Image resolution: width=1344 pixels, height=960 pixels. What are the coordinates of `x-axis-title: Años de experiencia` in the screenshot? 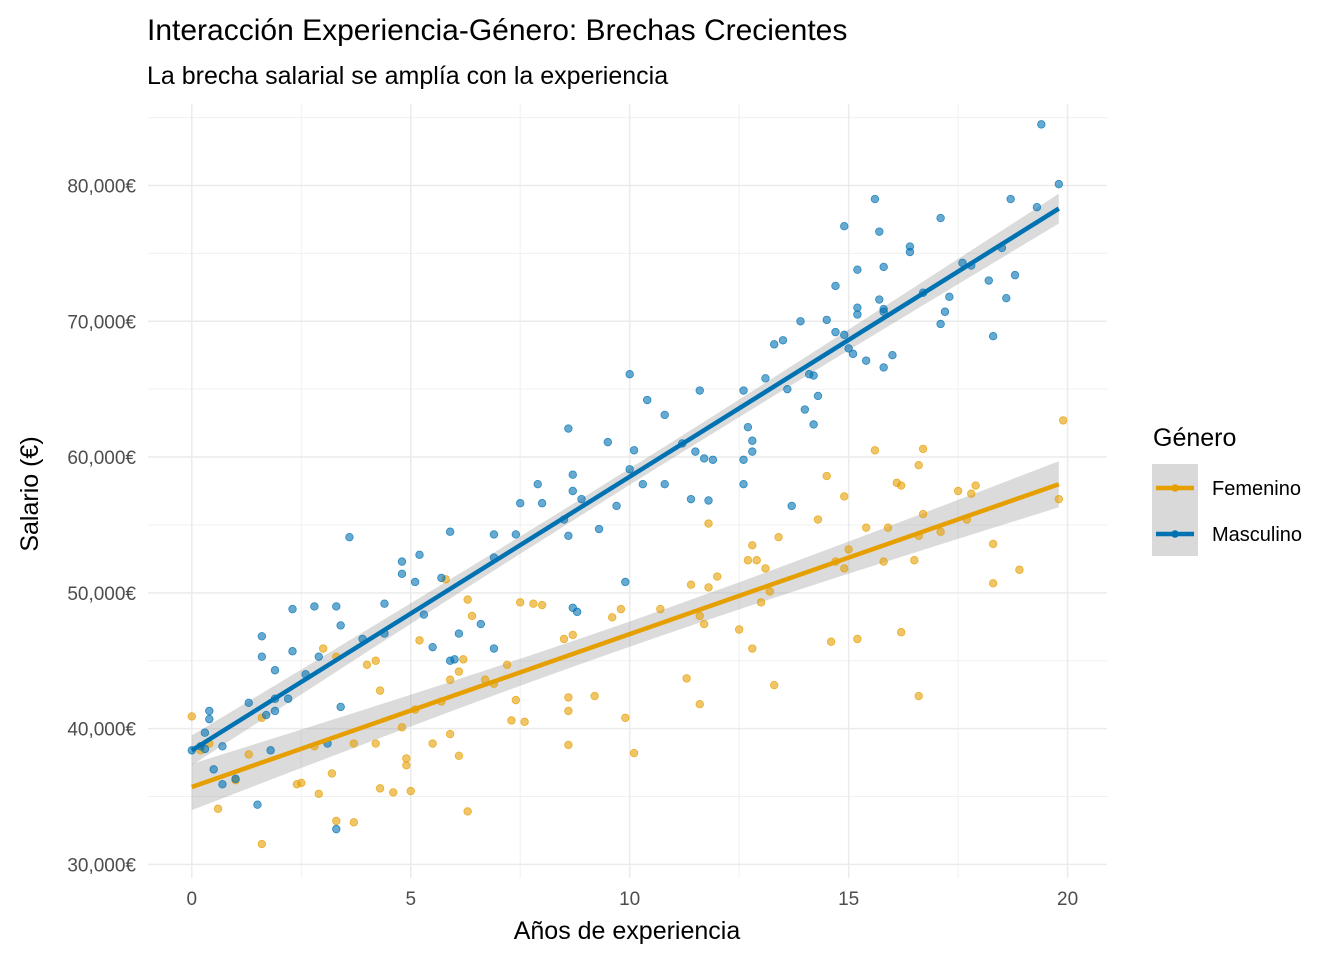 It's located at (627, 931).